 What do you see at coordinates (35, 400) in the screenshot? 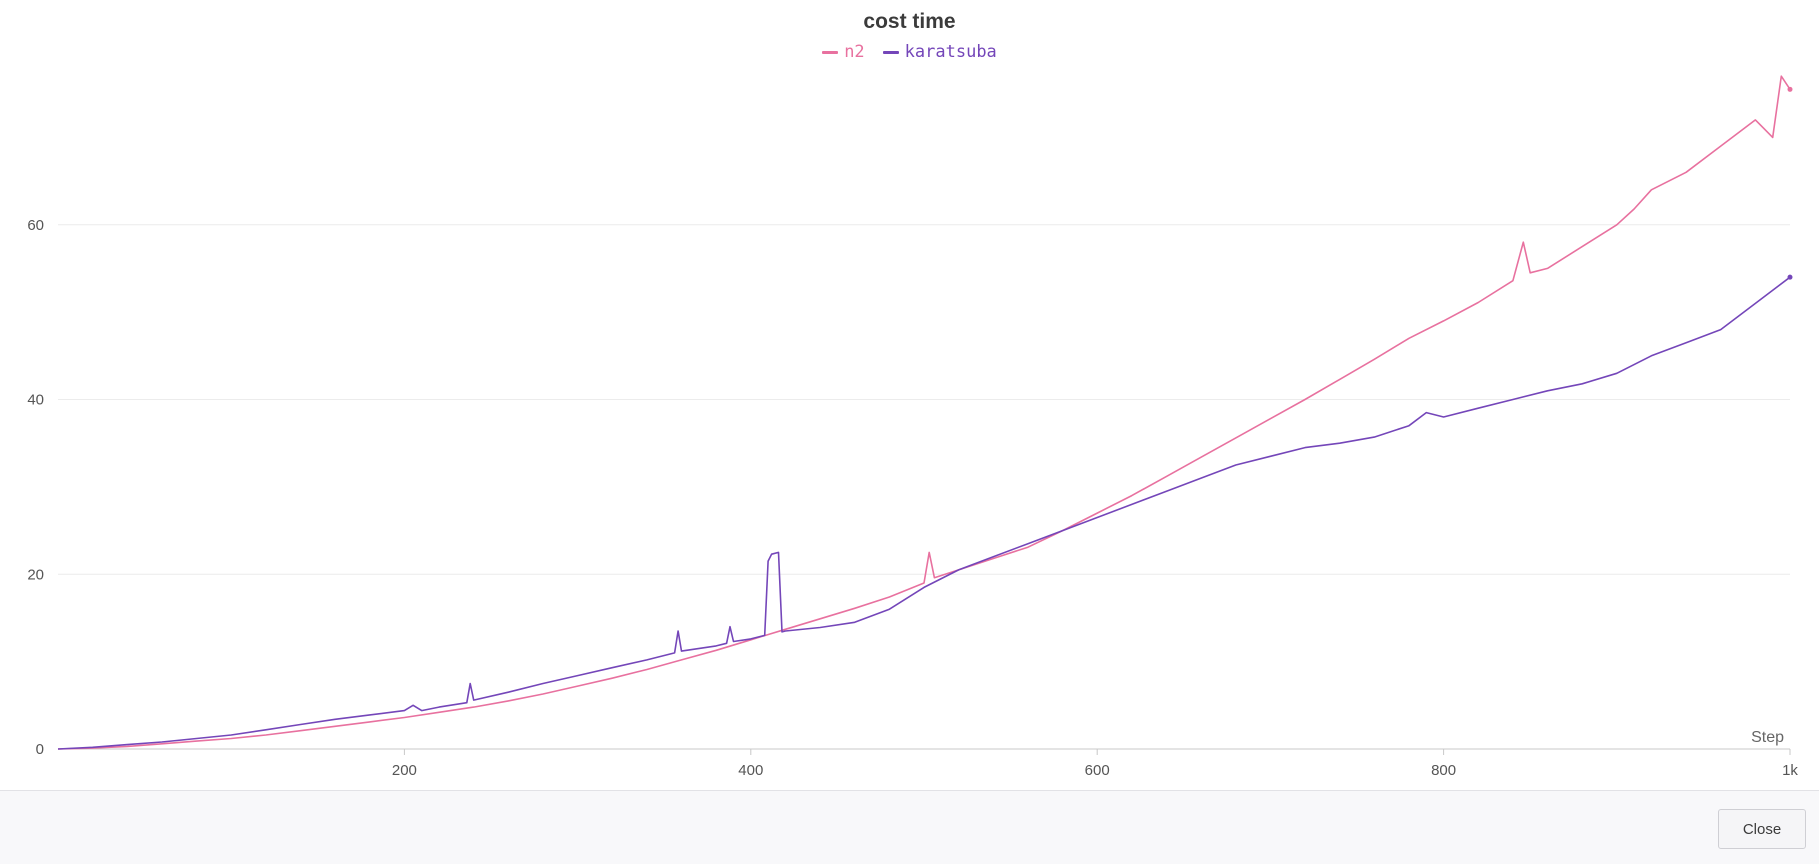
I see `y-tick-label: 40` at bounding box center [35, 400].